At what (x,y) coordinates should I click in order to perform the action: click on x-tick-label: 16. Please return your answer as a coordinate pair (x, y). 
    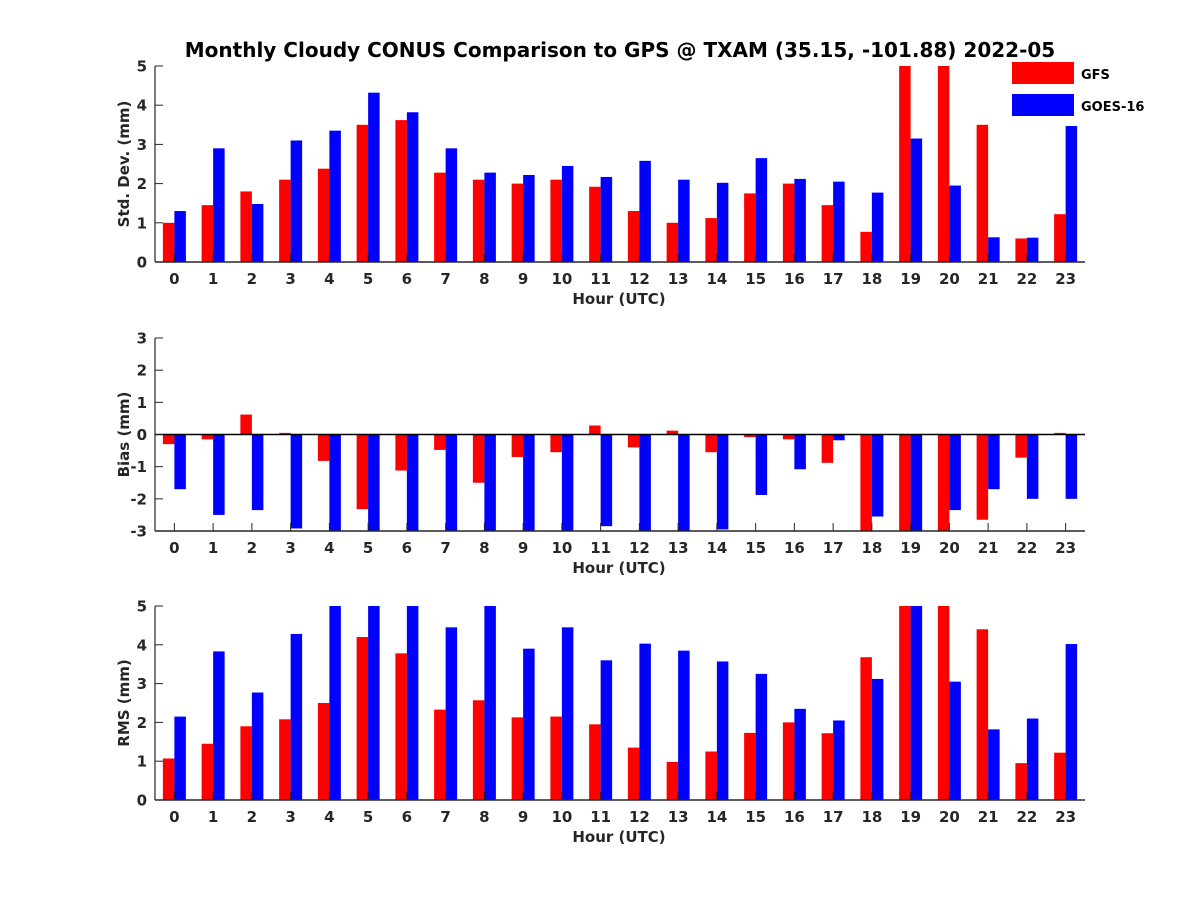
    Looking at the image, I should click on (794, 548).